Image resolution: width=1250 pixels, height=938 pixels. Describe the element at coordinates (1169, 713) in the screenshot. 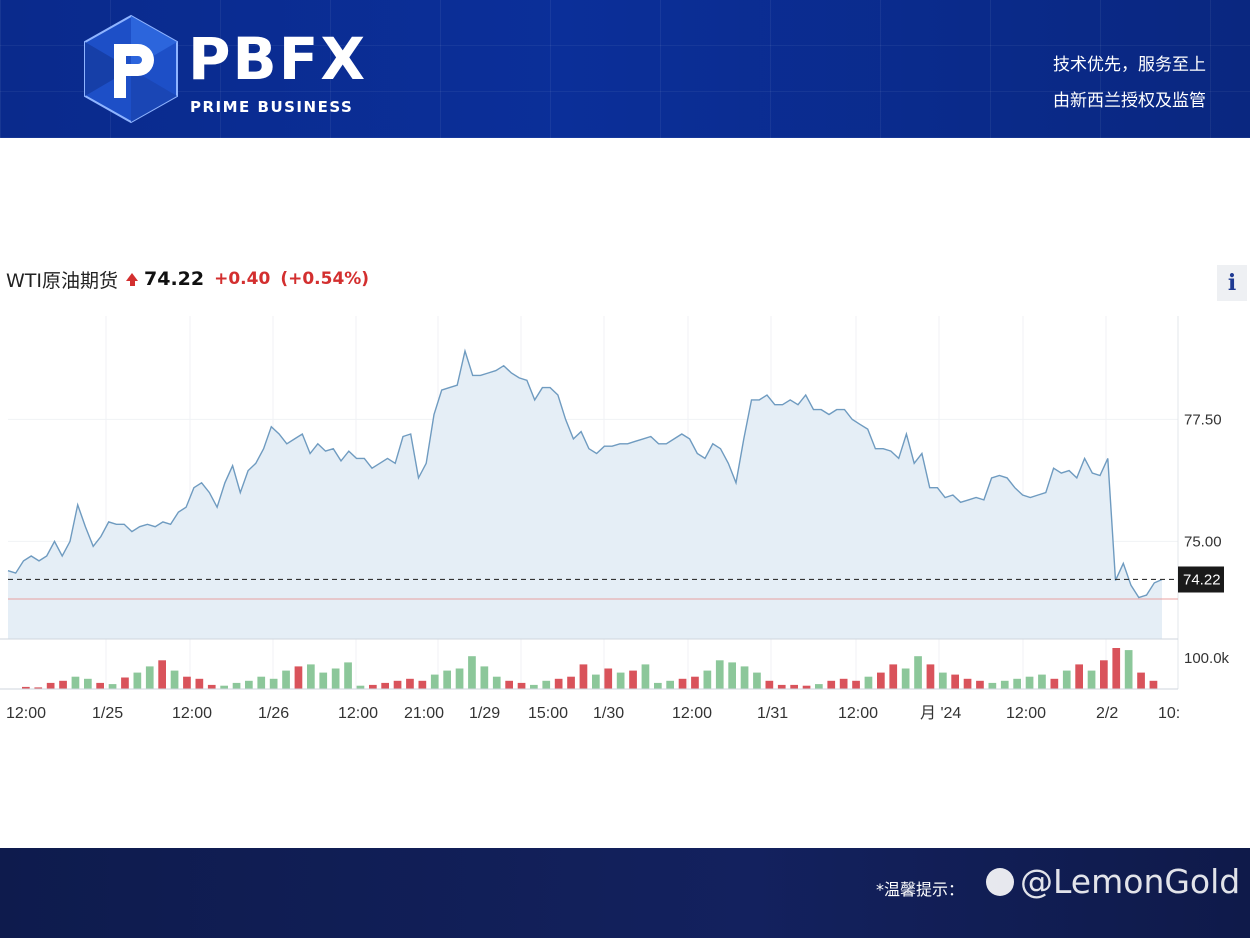

I see `x-tick-label: 10:` at that location.